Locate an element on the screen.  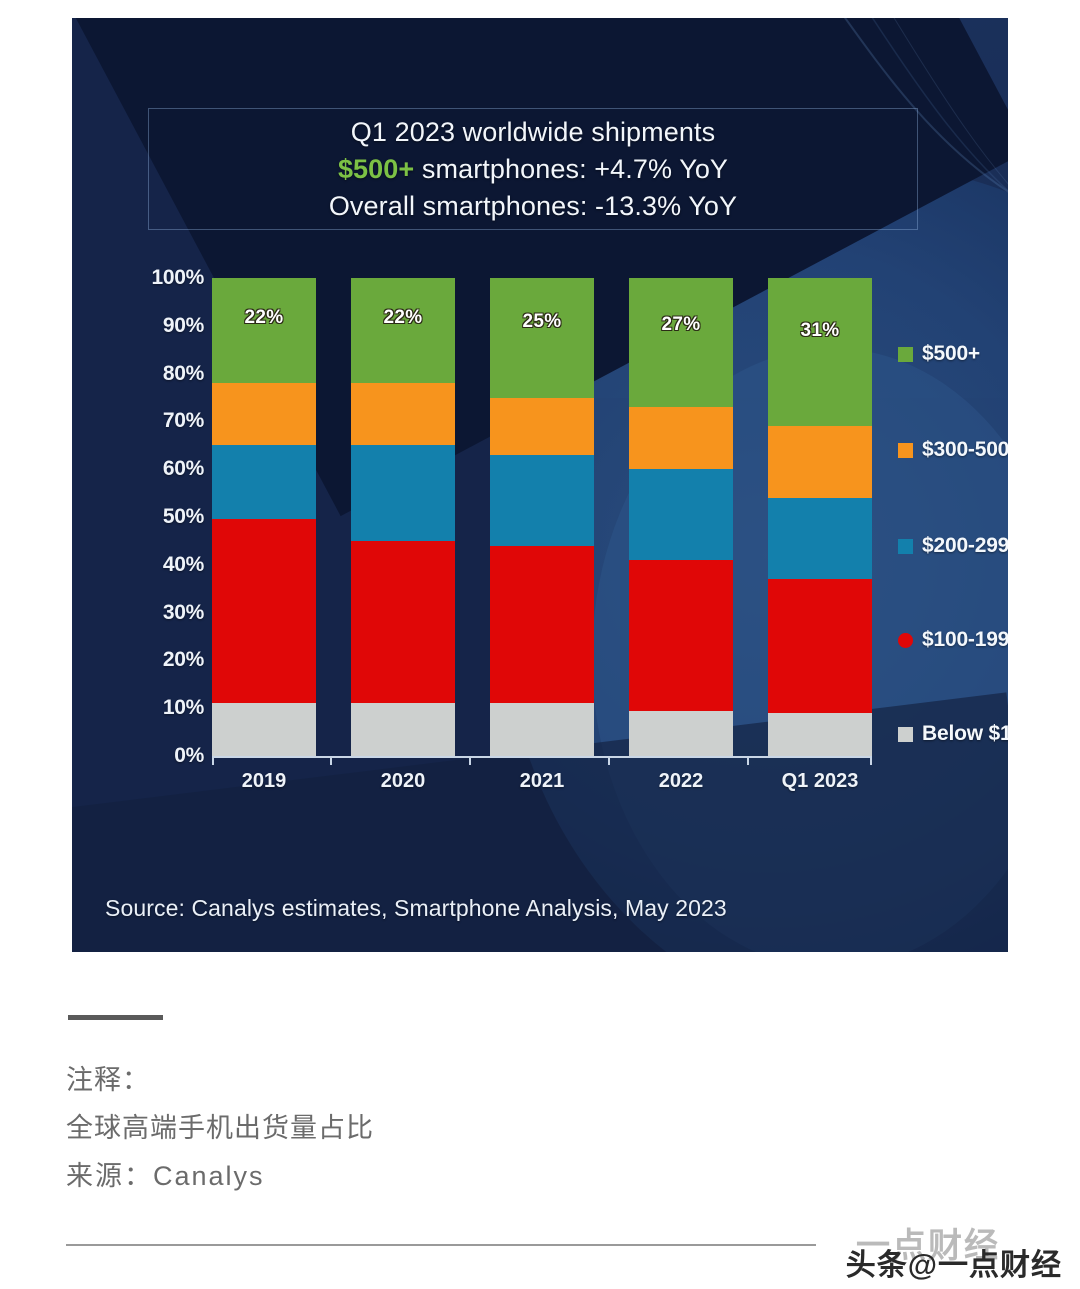
y-axis-tick: 30% is located at coordinates (183, 612).